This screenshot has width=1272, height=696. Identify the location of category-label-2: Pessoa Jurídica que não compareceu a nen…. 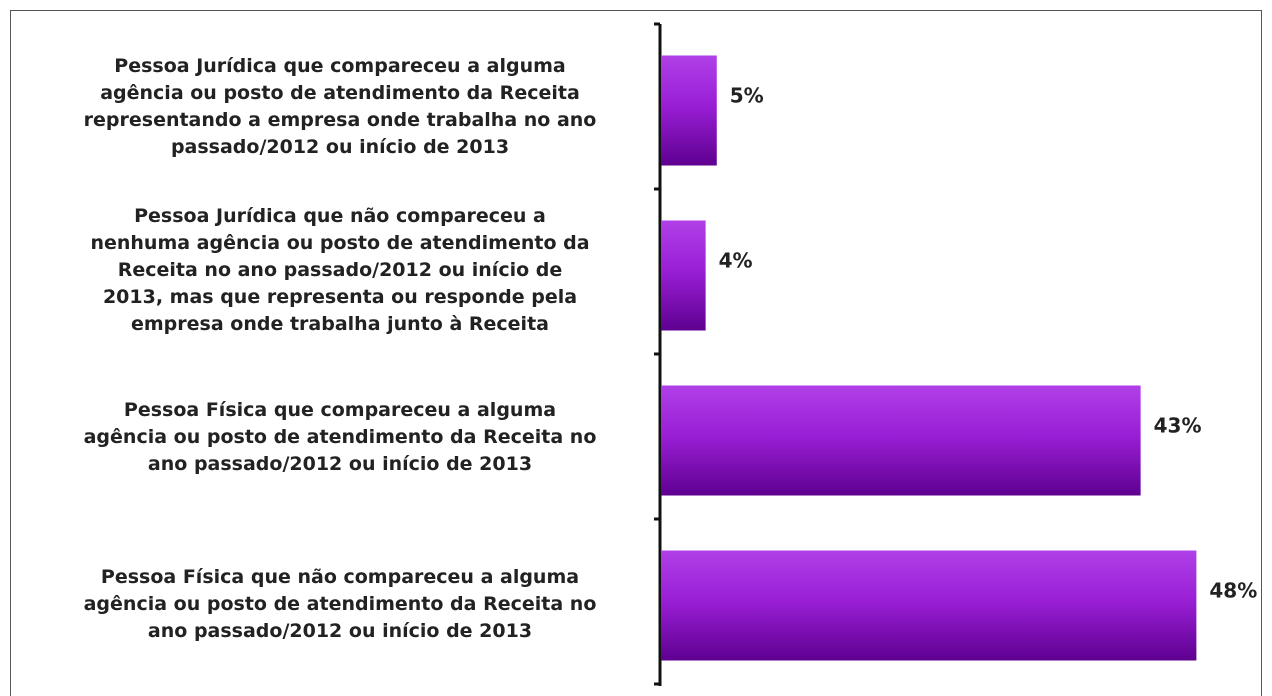
(340, 270).